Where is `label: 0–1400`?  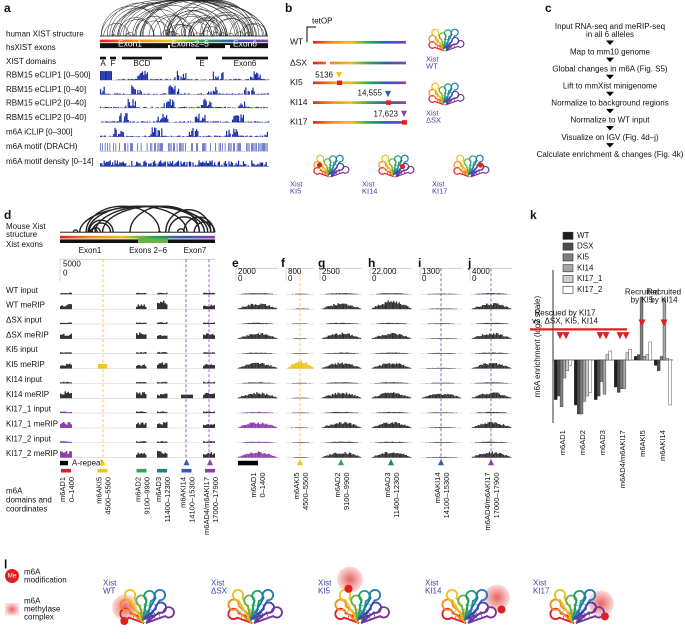
label: 0–1400 is located at coordinates (262, 485).